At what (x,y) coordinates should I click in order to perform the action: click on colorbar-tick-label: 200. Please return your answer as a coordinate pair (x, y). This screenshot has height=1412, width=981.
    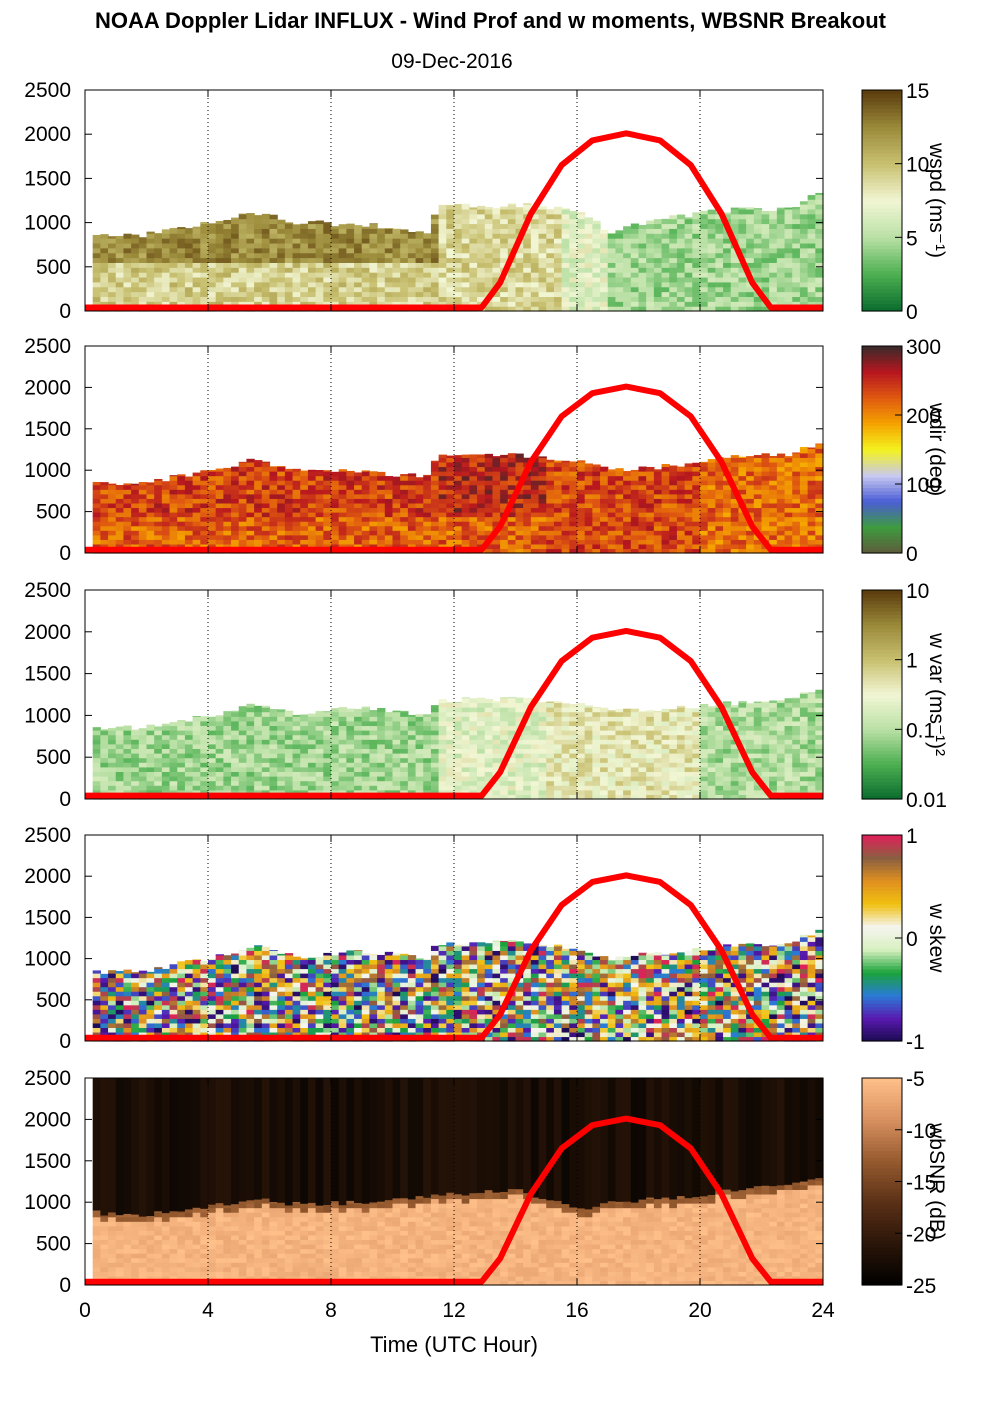
    Looking at the image, I should click on (923, 416).